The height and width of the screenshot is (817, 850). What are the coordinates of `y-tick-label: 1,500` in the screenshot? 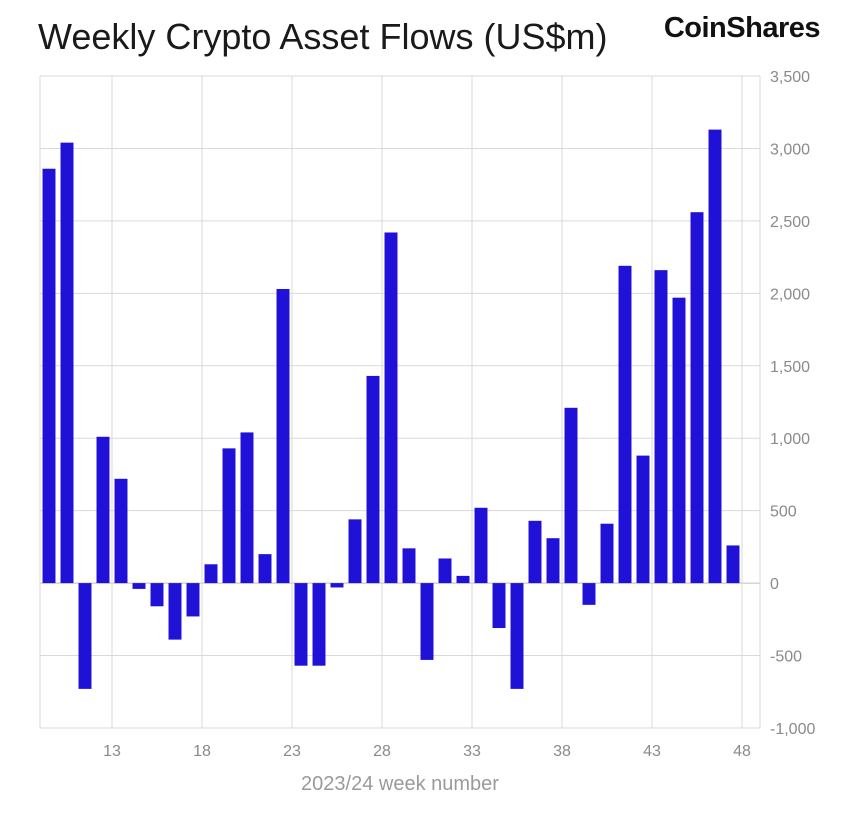 It's located at (790, 367).